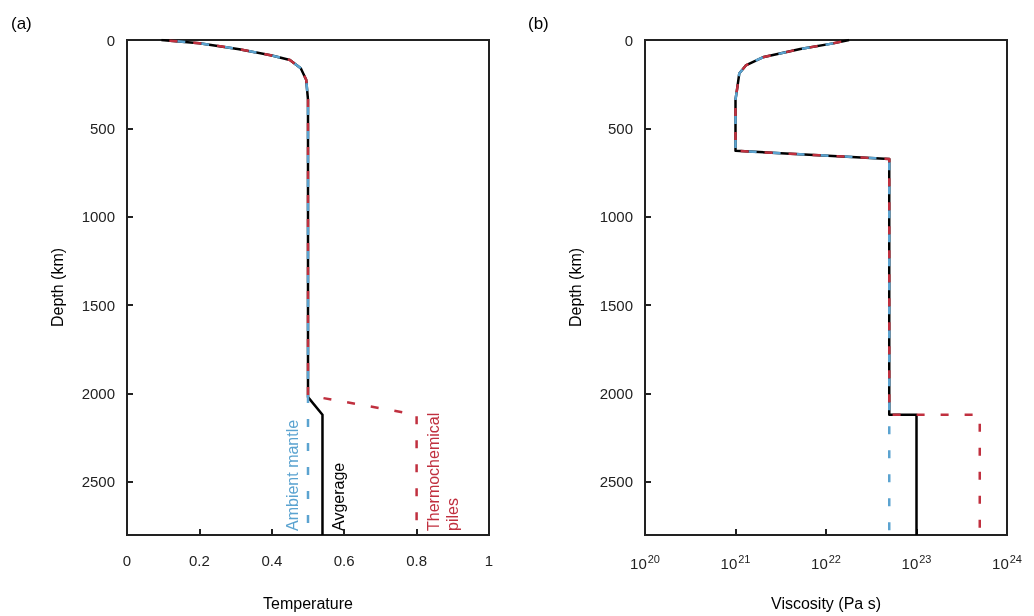 Image resolution: width=1034 pixels, height=616 pixels. What do you see at coordinates (344, 560) in the screenshot?
I see `x-tick-label: 0.6` at bounding box center [344, 560].